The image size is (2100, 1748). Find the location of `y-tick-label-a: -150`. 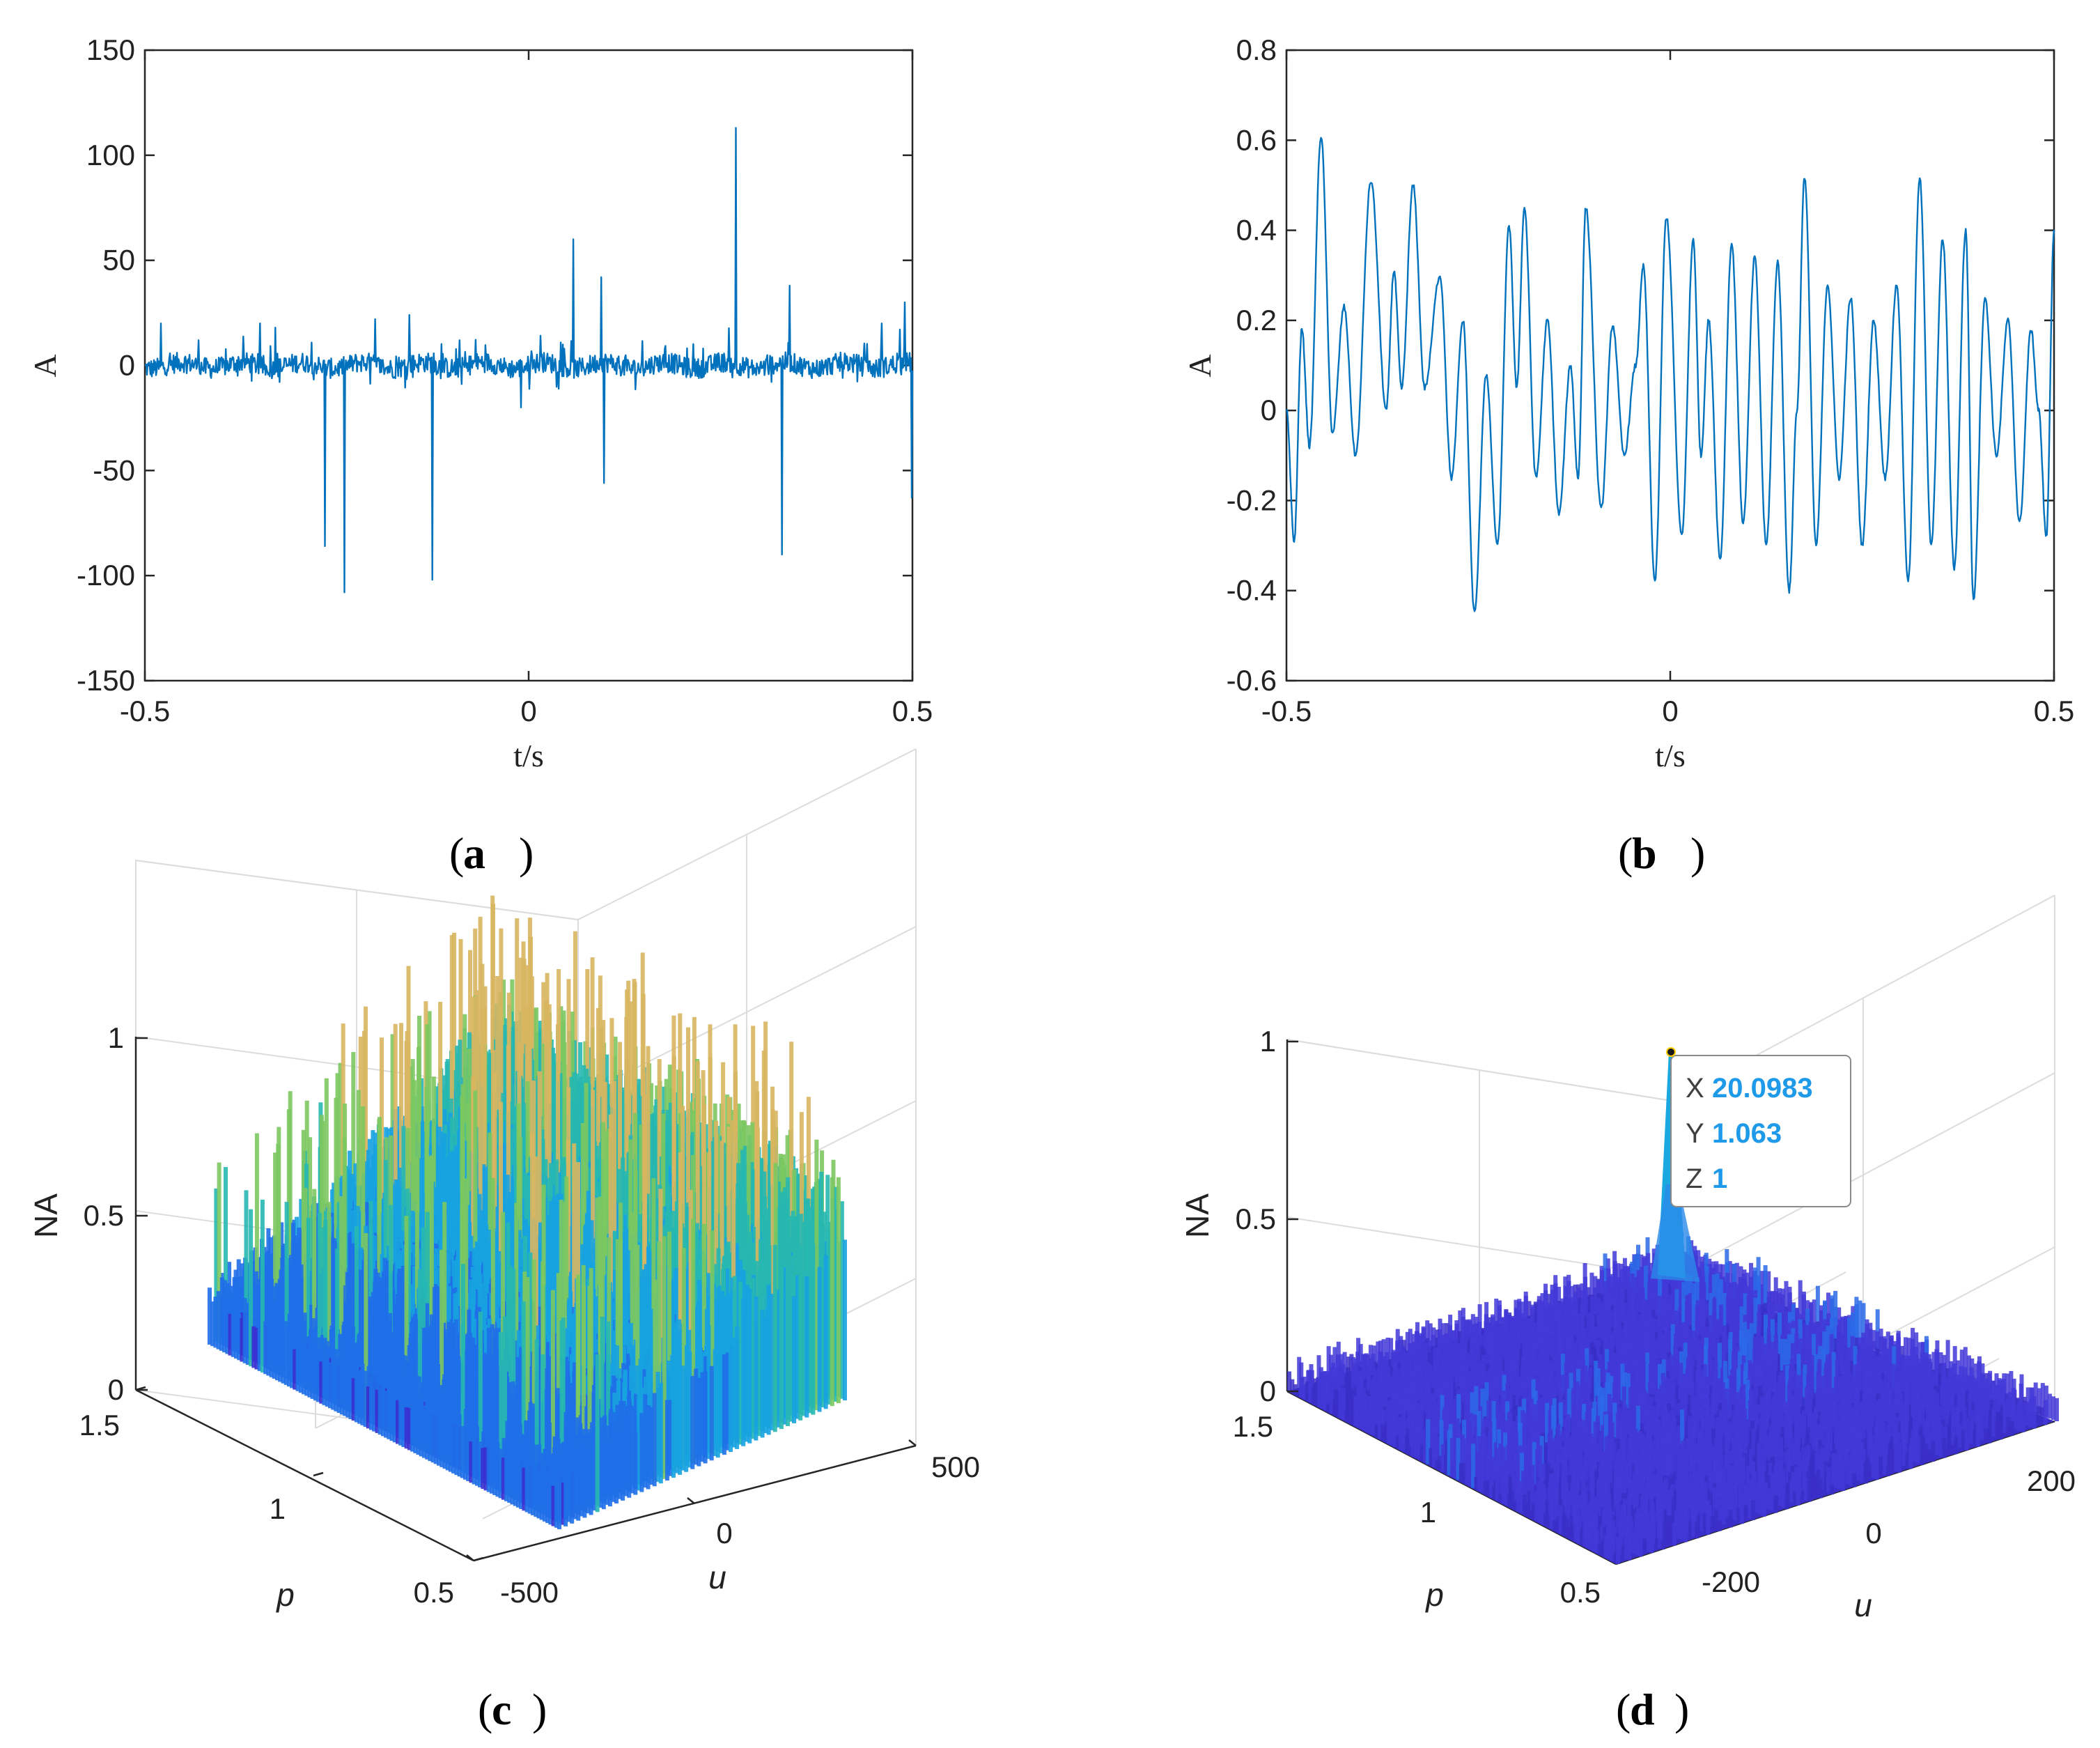

y-tick-label-a: -150 is located at coordinates (106, 680).